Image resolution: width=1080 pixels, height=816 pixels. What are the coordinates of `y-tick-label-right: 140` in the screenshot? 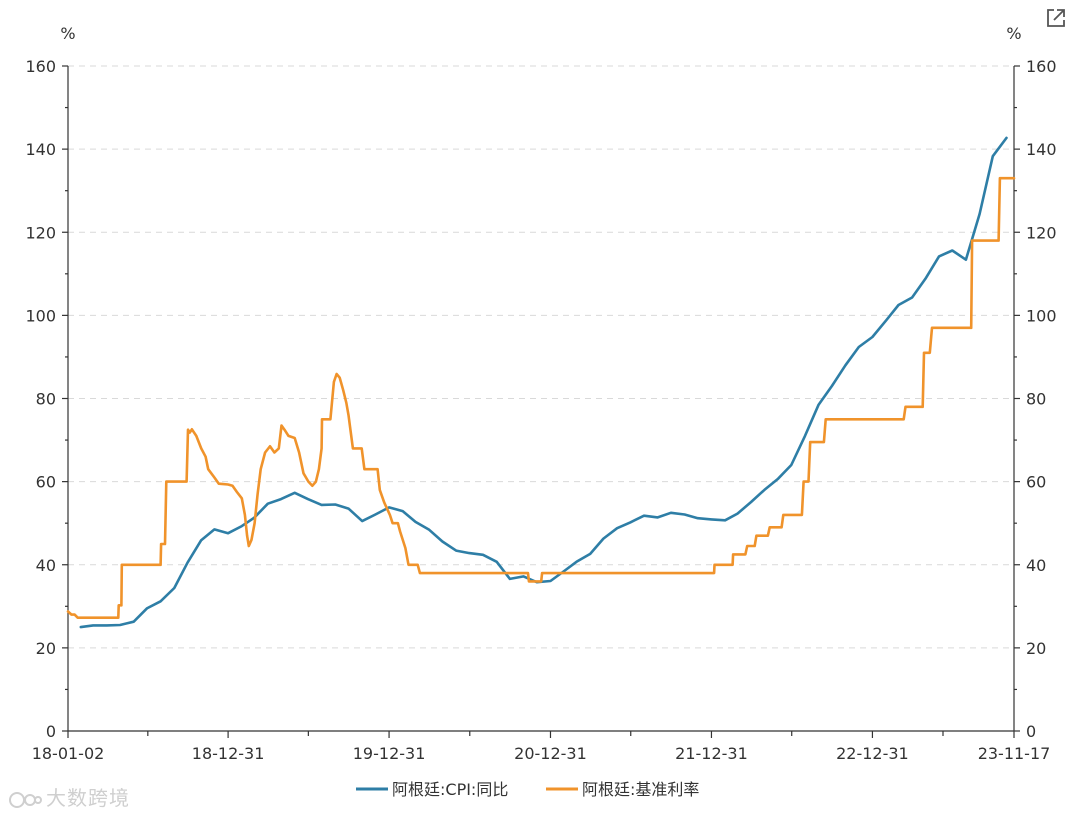 It's located at (1041, 149).